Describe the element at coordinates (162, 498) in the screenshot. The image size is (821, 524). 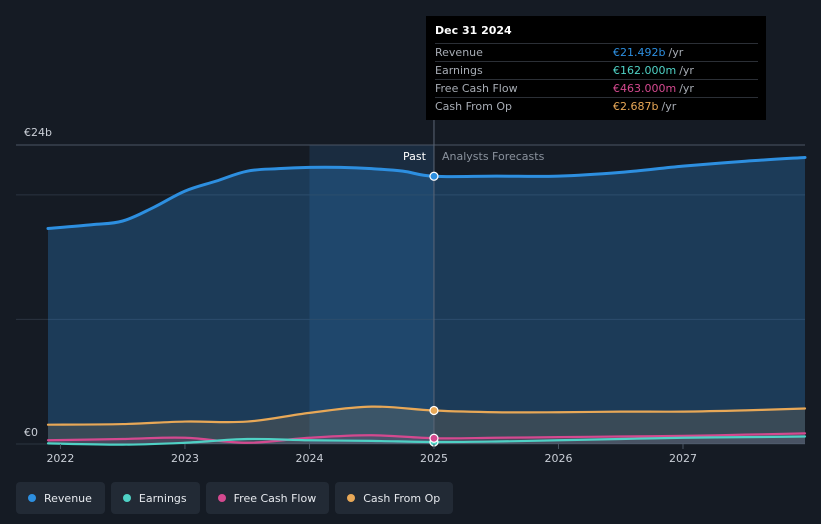
I see `legend-label: Earnings` at that location.